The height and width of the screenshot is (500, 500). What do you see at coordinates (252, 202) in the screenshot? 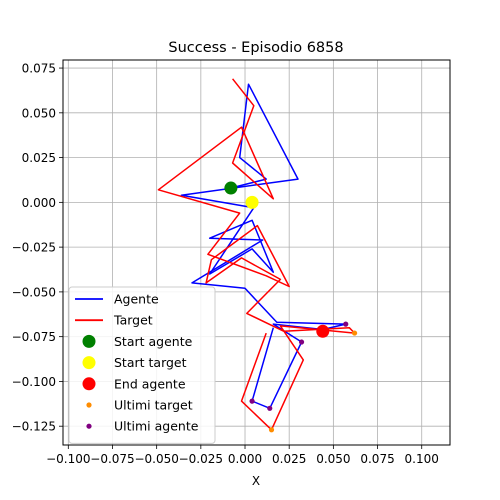
I see `marker-start-target` at bounding box center [252, 202].